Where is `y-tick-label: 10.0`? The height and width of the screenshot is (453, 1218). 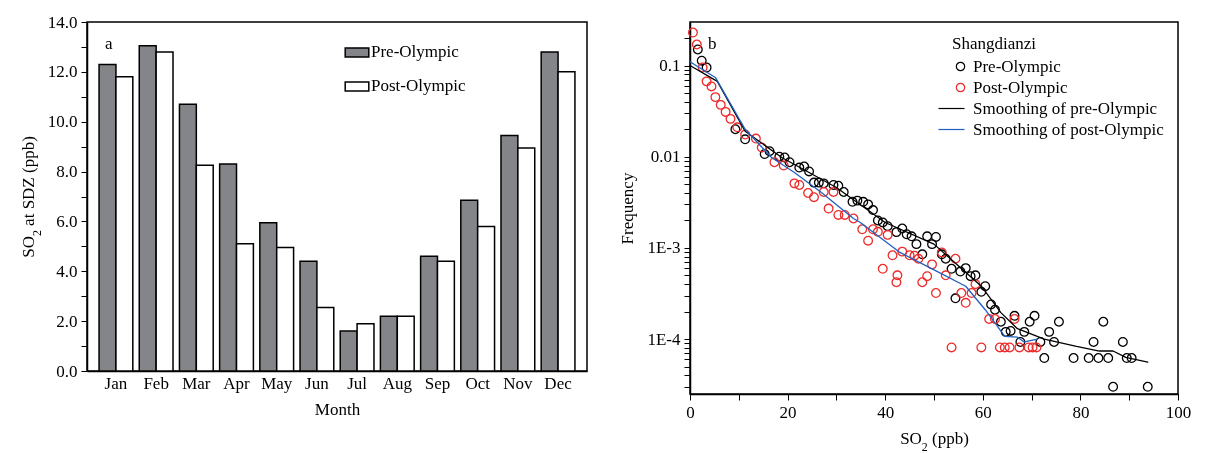
y-tick-label: 10.0 is located at coordinates (62, 122).